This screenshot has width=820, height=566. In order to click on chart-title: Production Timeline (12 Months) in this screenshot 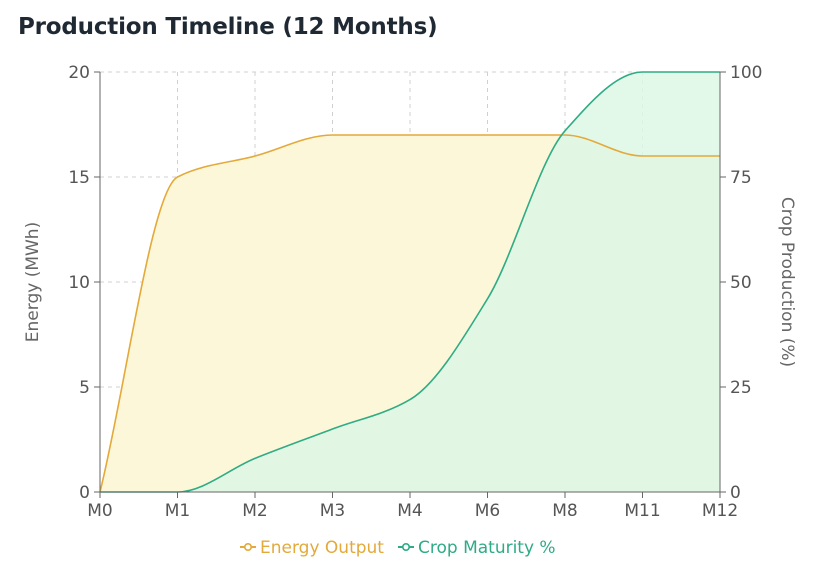, I will do `click(228, 27)`.